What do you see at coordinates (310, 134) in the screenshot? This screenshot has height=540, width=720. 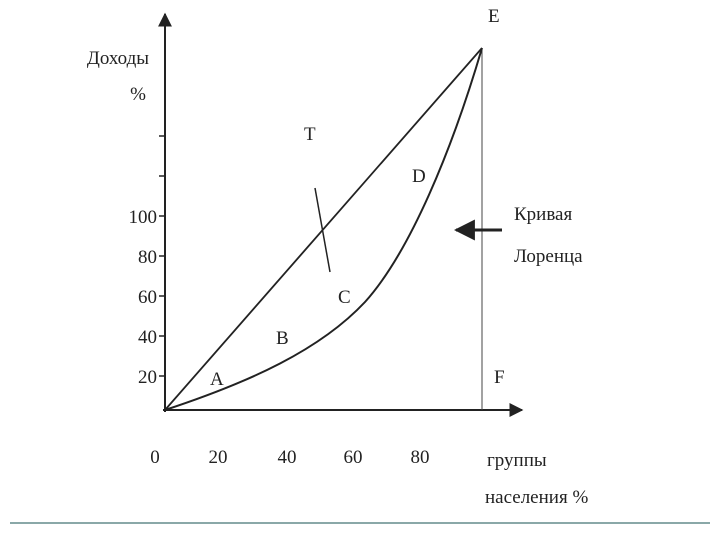 I see `point-label: T` at bounding box center [310, 134].